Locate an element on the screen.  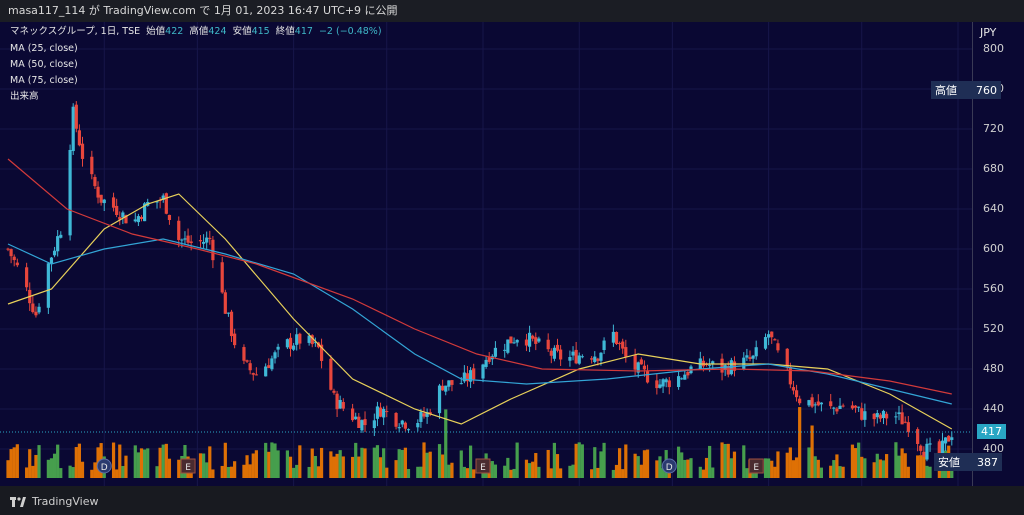
legend-ma50: MA (50, close) is located at coordinates (44, 64).